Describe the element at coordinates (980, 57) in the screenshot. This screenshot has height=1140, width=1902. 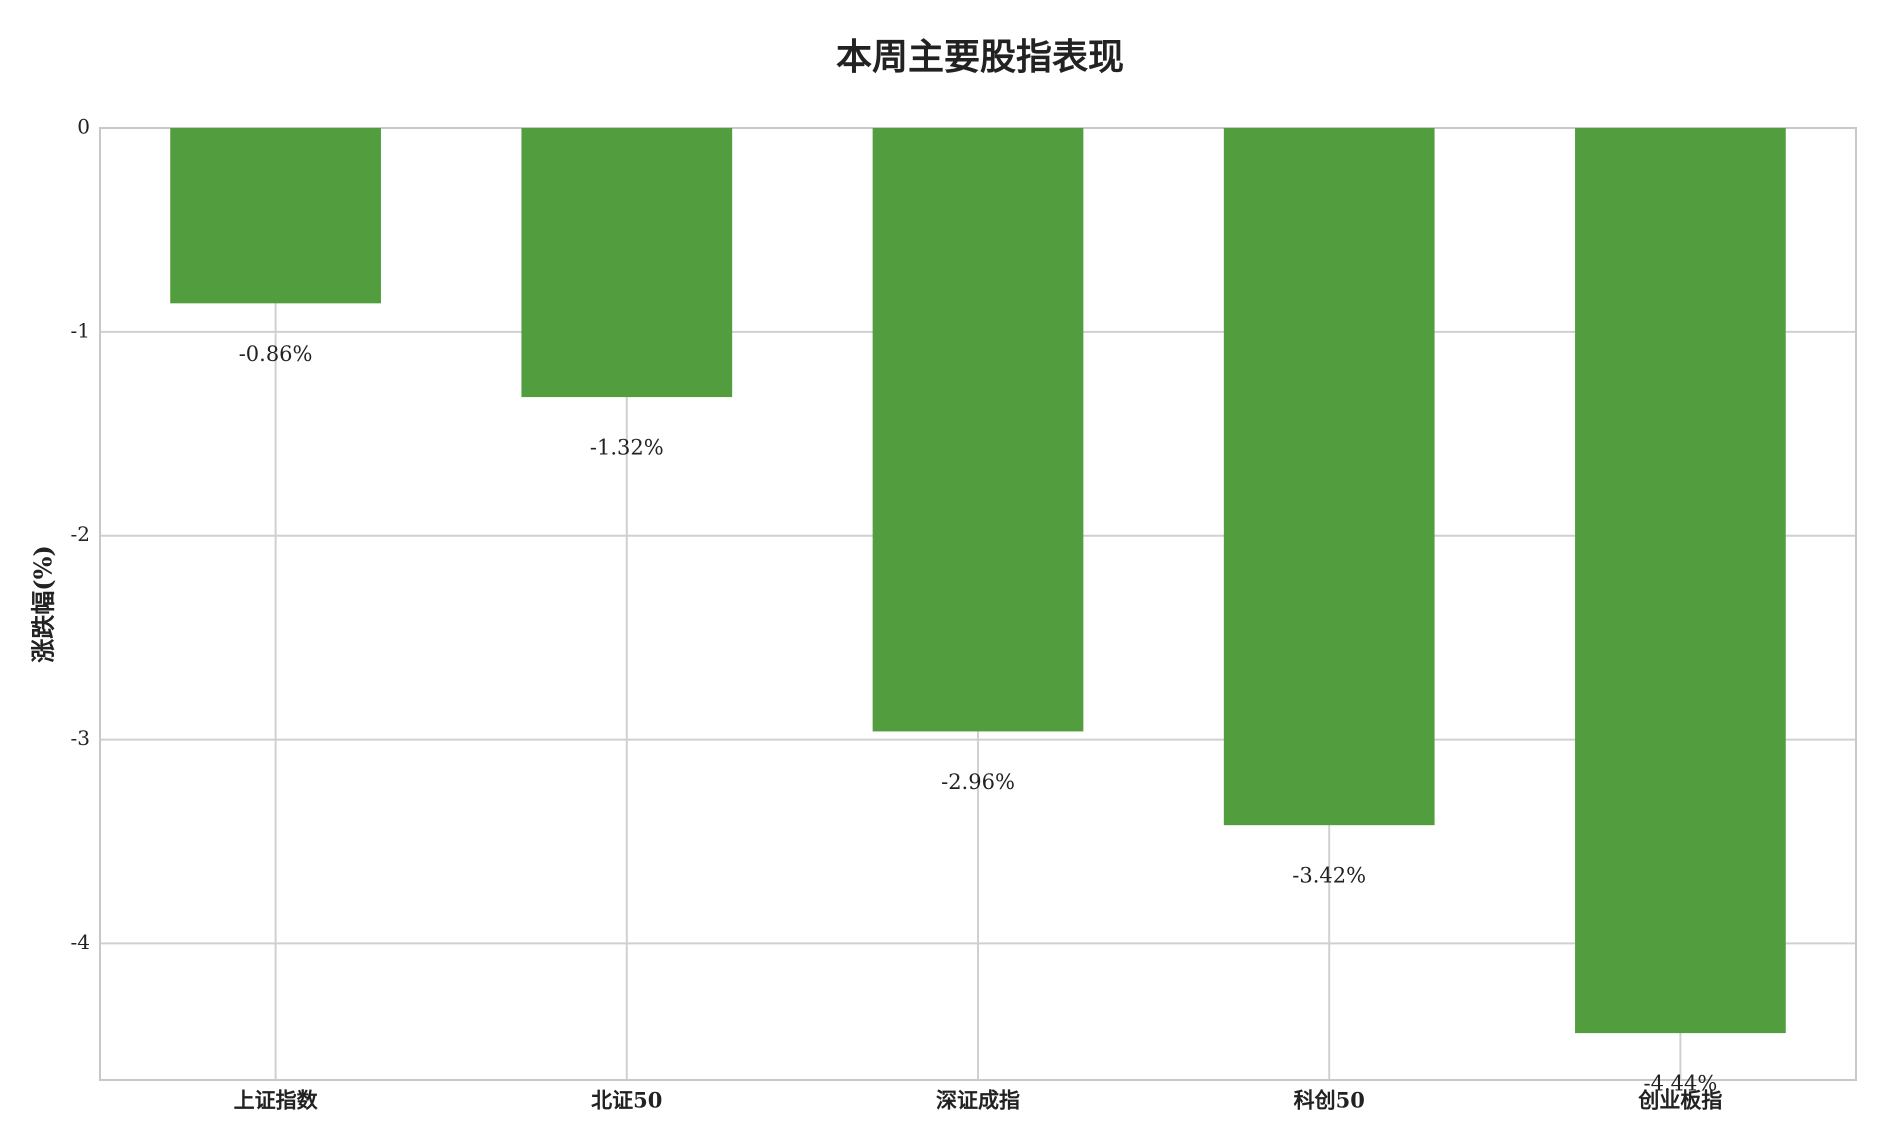
I see `chart-title: 本周主要股指表现` at that location.